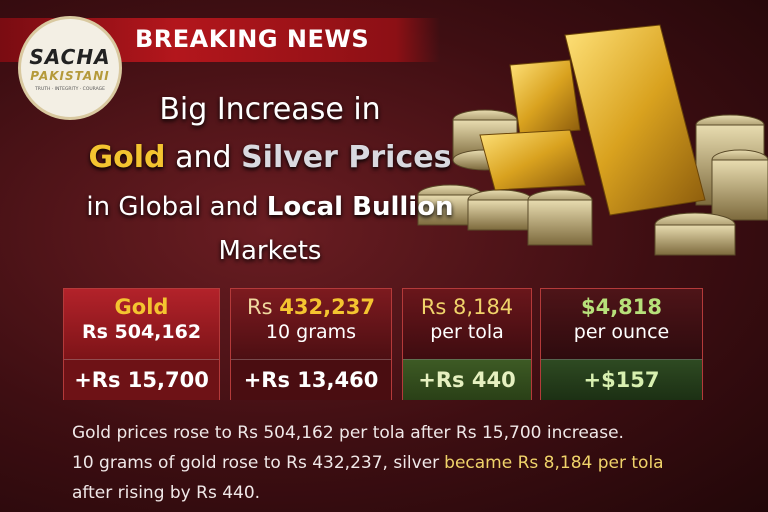 Image resolution: width=768 pixels, height=512 pixels. I want to click on card-change: +Rs 440, so click(467, 379).